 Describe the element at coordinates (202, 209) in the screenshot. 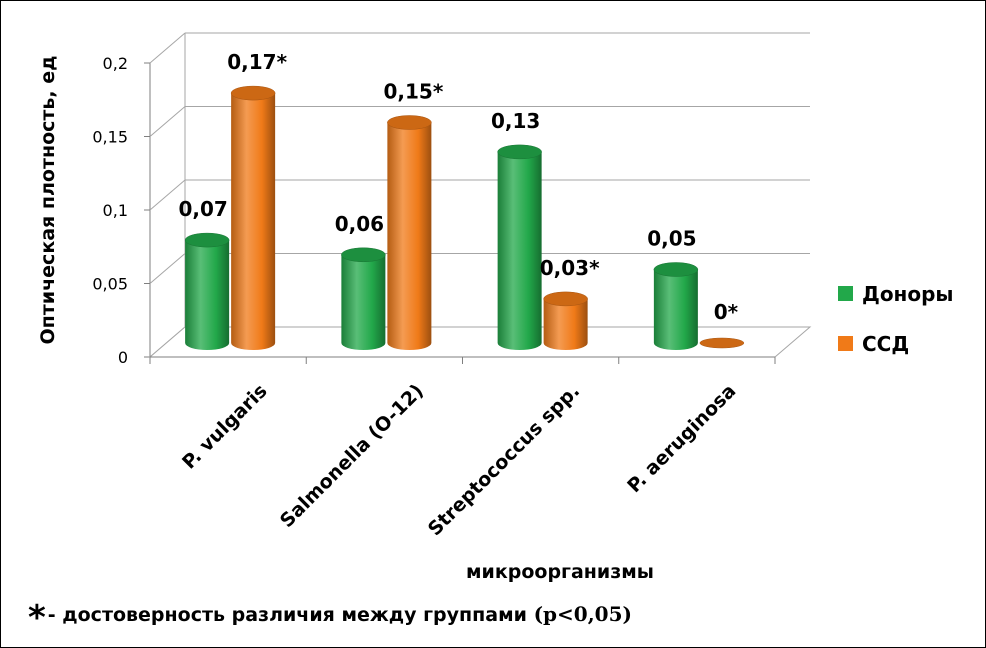

I see `data-label: 0,07` at that location.